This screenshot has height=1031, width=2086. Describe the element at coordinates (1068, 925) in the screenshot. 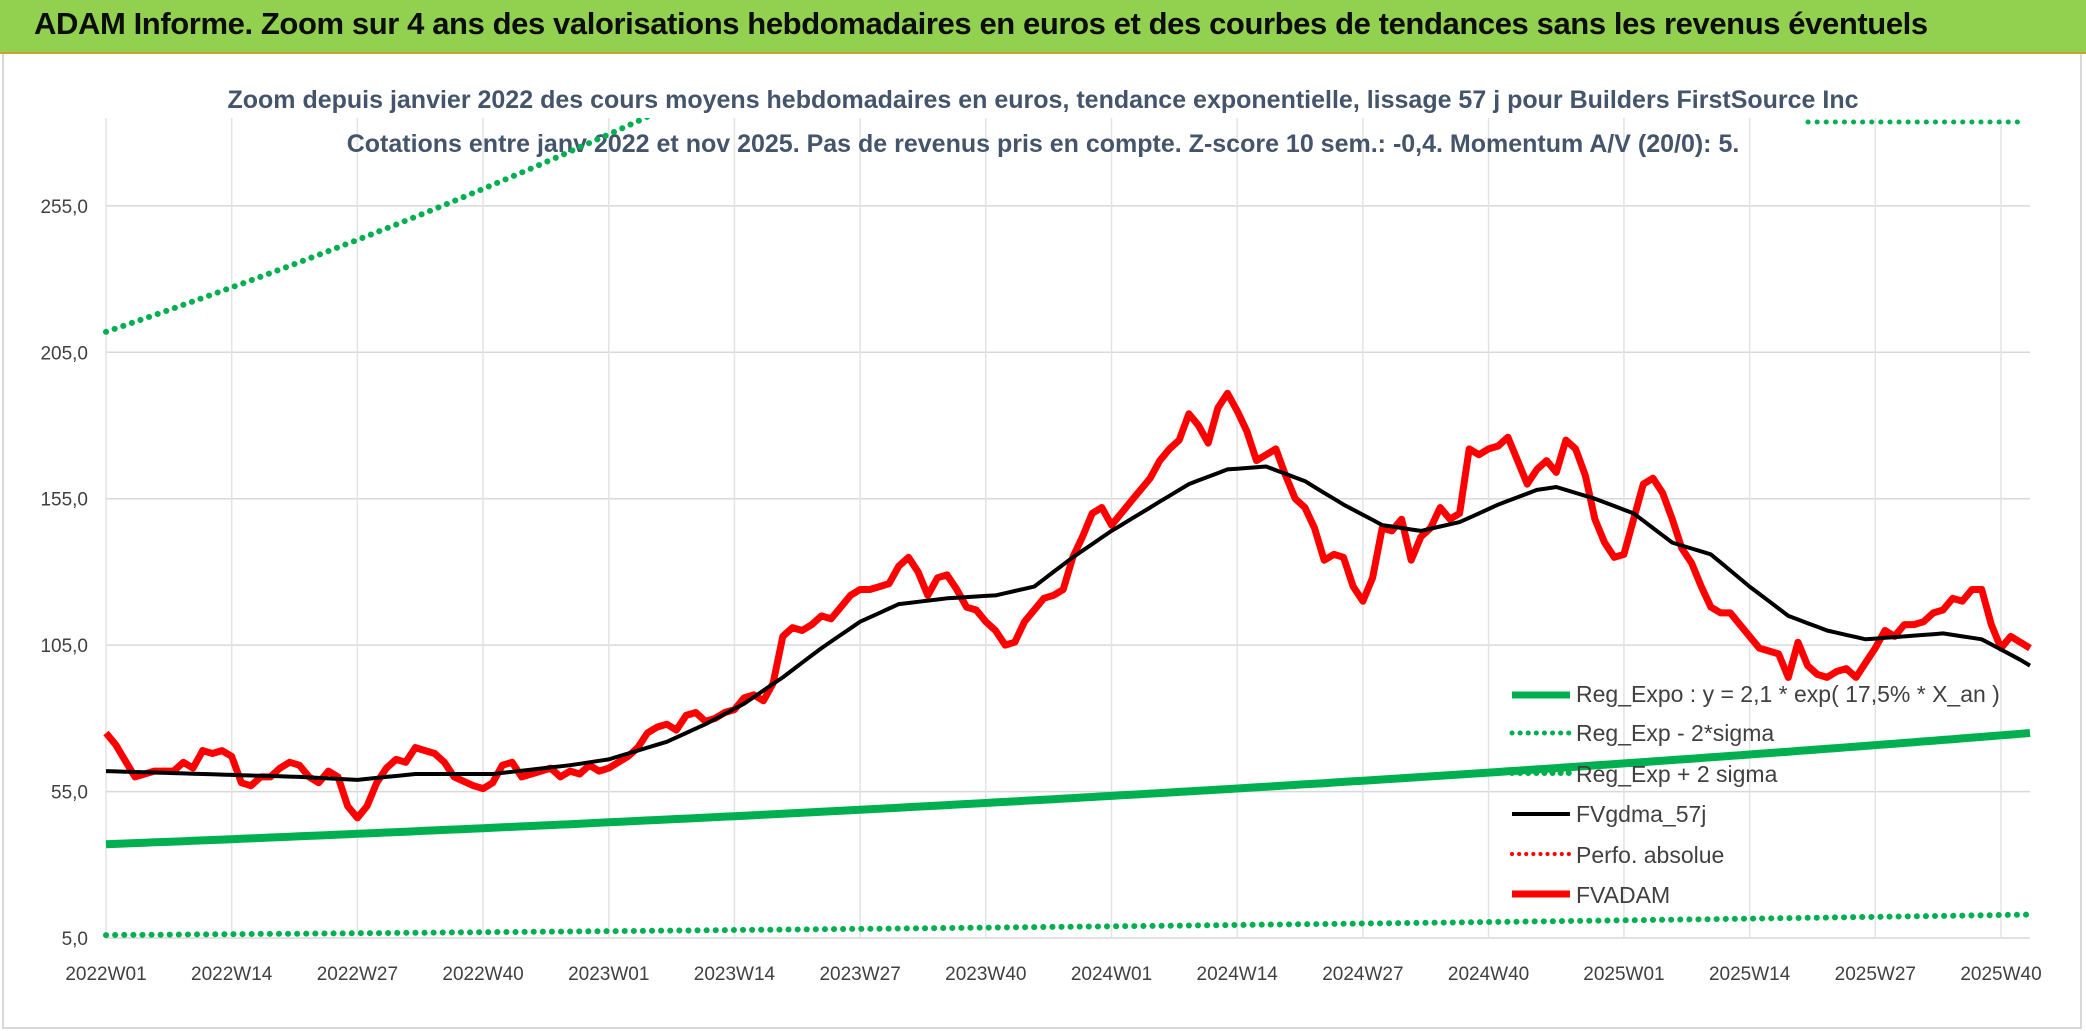

I see `series-reg-exp-minus-2sigma` at that location.